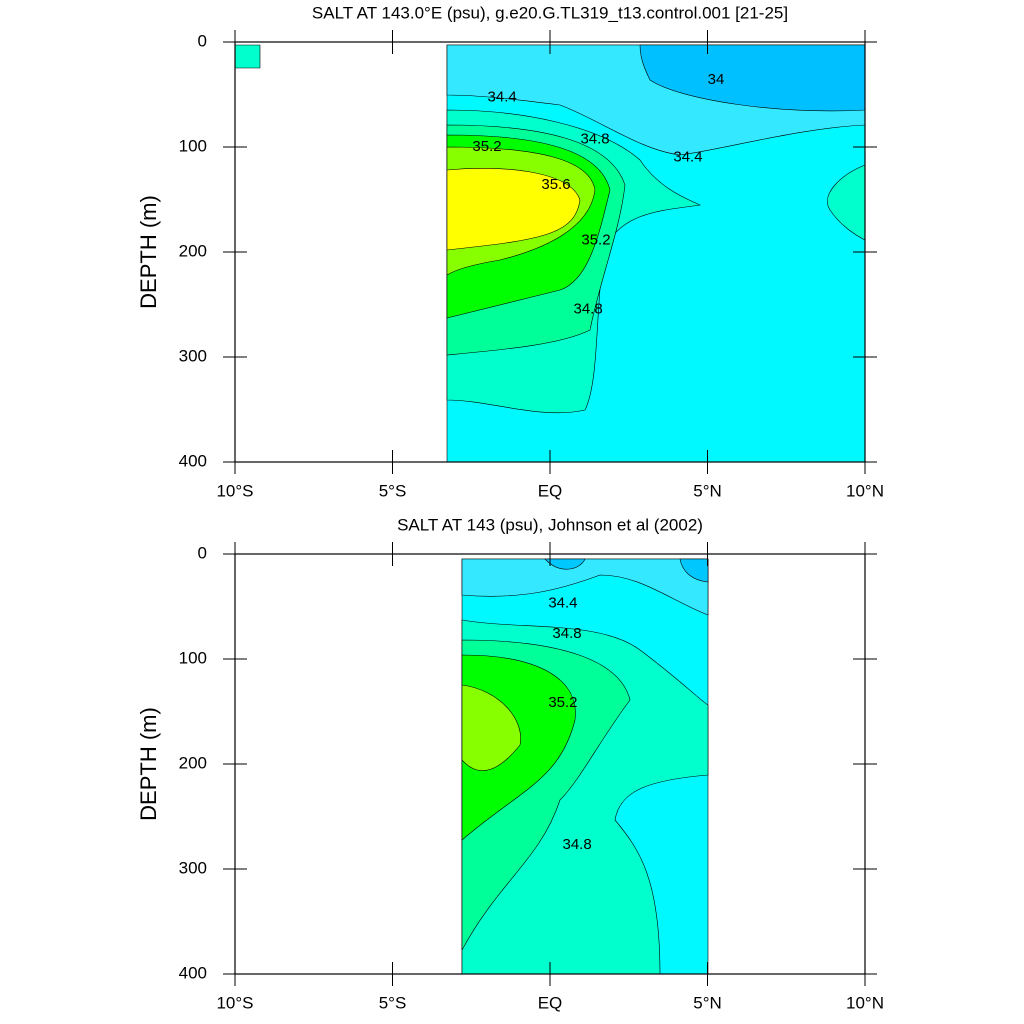 The width and height of the screenshot is (1024, 1024). Describe the element at coordinates (550, 524) in the screenshot. I see `chart-title: SALT AT 143 (psu), Johnson et al (2002)` at that location.